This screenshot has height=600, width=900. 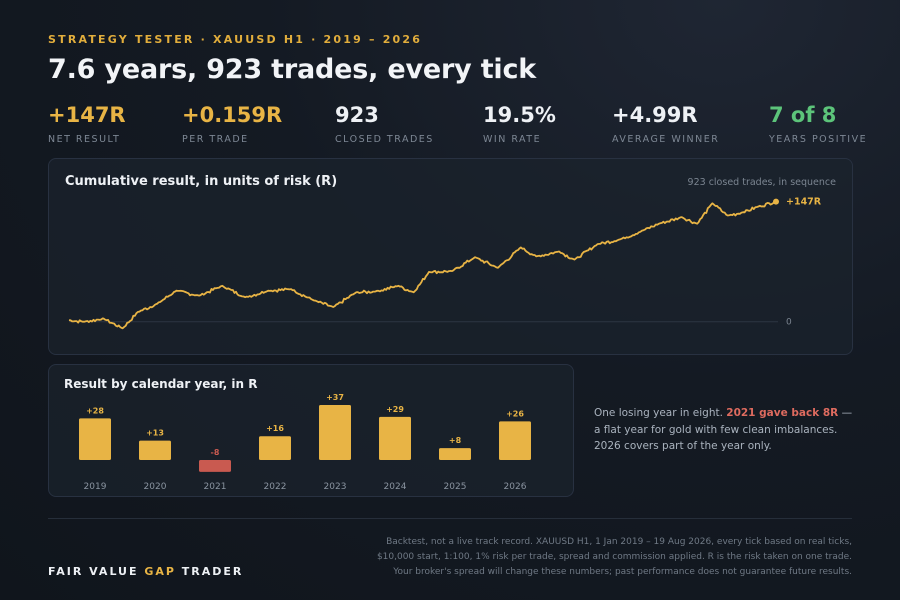 What do you see at coordinates (395, 438) in the screenshot?
I see `bar-2024` at bounding box center [395, 438].